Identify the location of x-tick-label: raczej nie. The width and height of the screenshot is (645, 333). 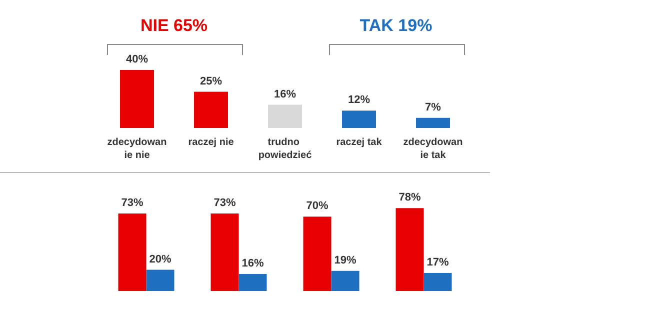
(211, 142).